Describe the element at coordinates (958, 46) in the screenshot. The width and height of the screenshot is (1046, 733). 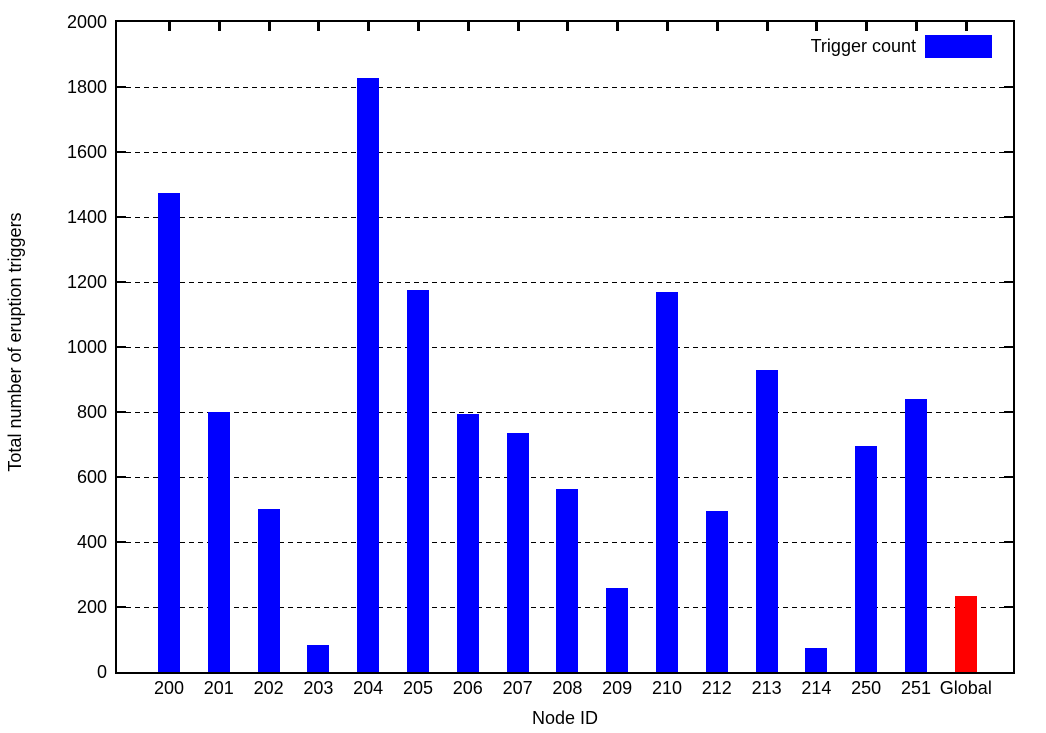
I see `legend-swatch` at that location.